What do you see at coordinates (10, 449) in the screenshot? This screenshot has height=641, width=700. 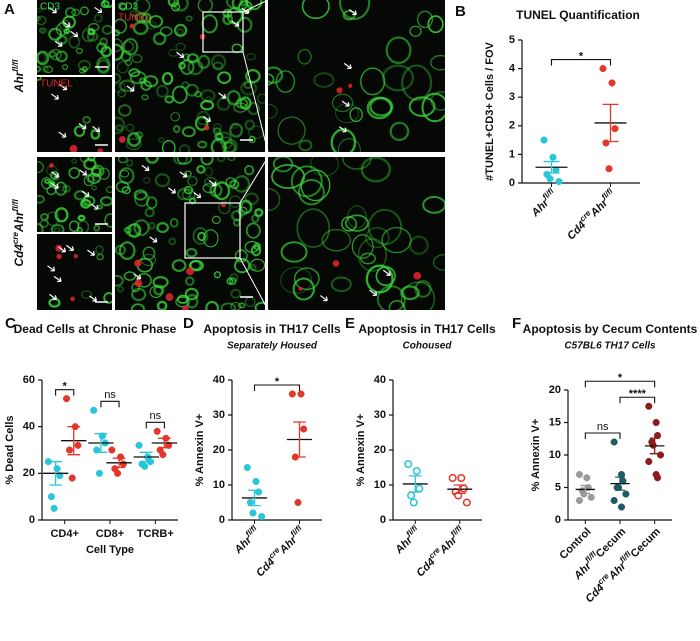 I see `y-axis-label: % Dead Cells` at bounding box center [10, 449].